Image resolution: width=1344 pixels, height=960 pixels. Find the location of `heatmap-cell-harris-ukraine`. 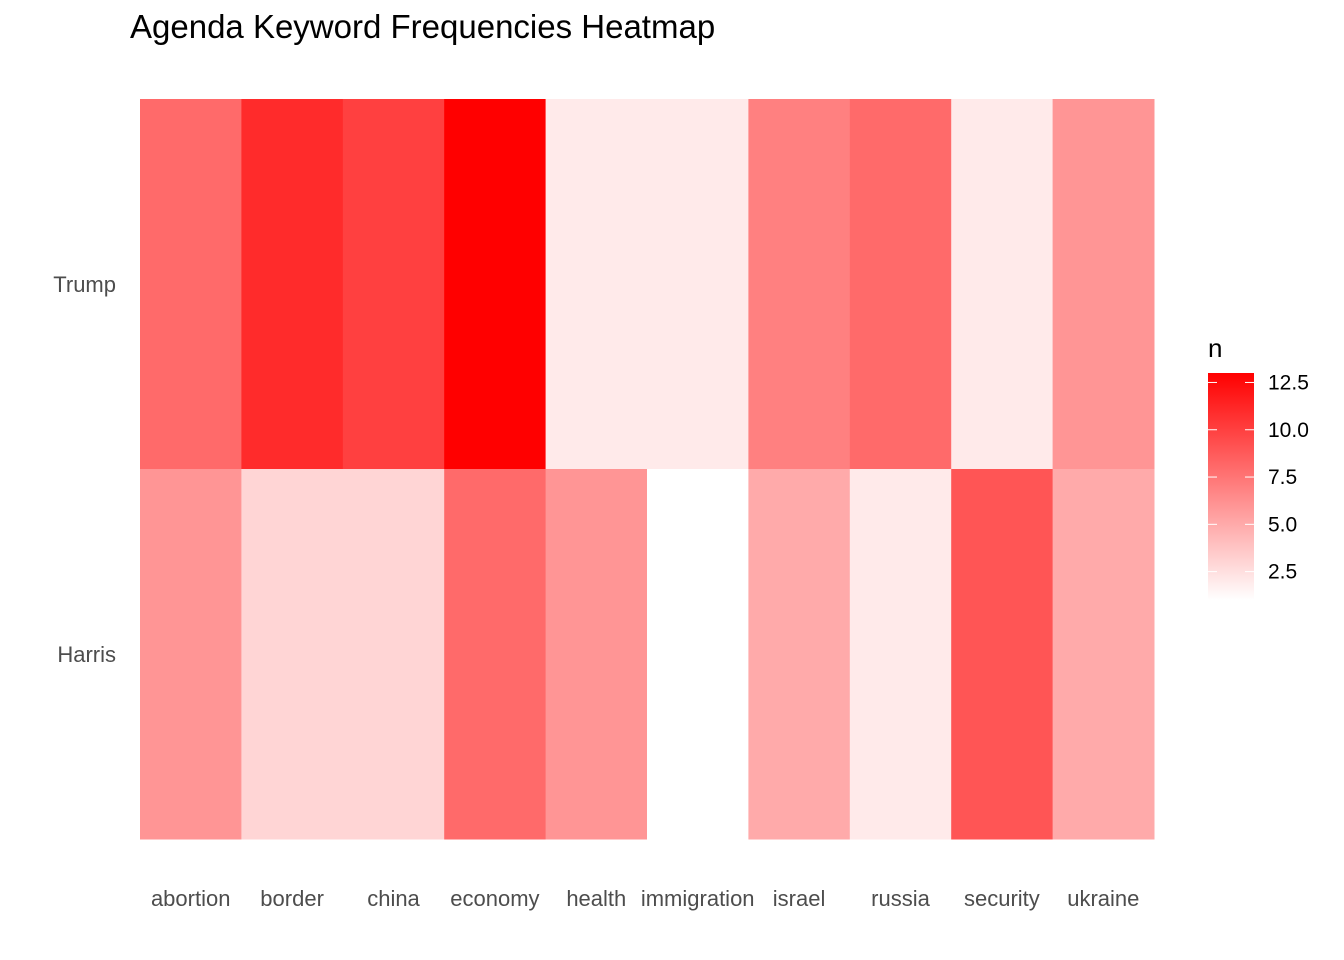

heatmap-cell-harris-ukraine is located at coordinates (1103, 654).